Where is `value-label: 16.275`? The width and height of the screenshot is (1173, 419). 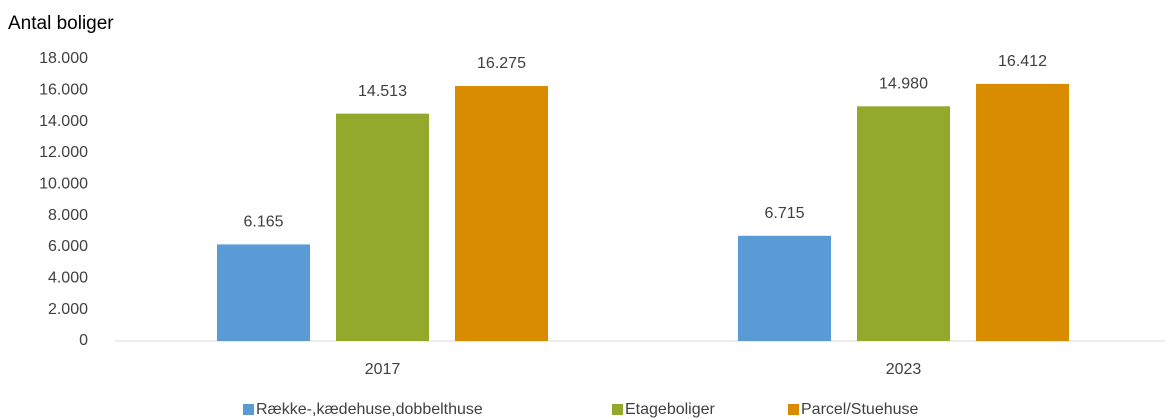
value-label: 16.275 is located at coordinates (501, 63).